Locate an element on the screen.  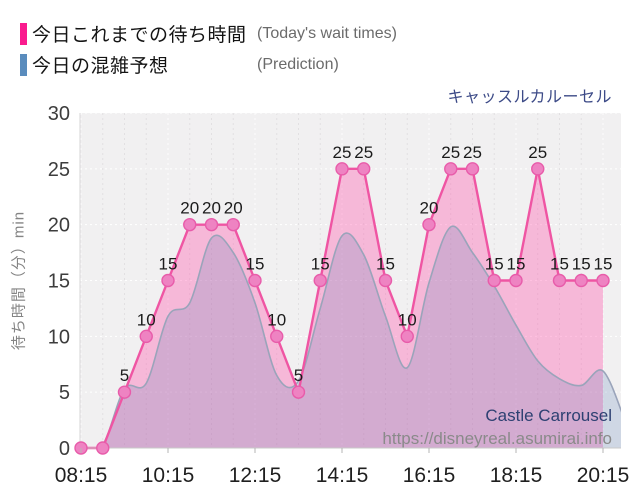
today-series-swatch is located at coordinates (23, 33).